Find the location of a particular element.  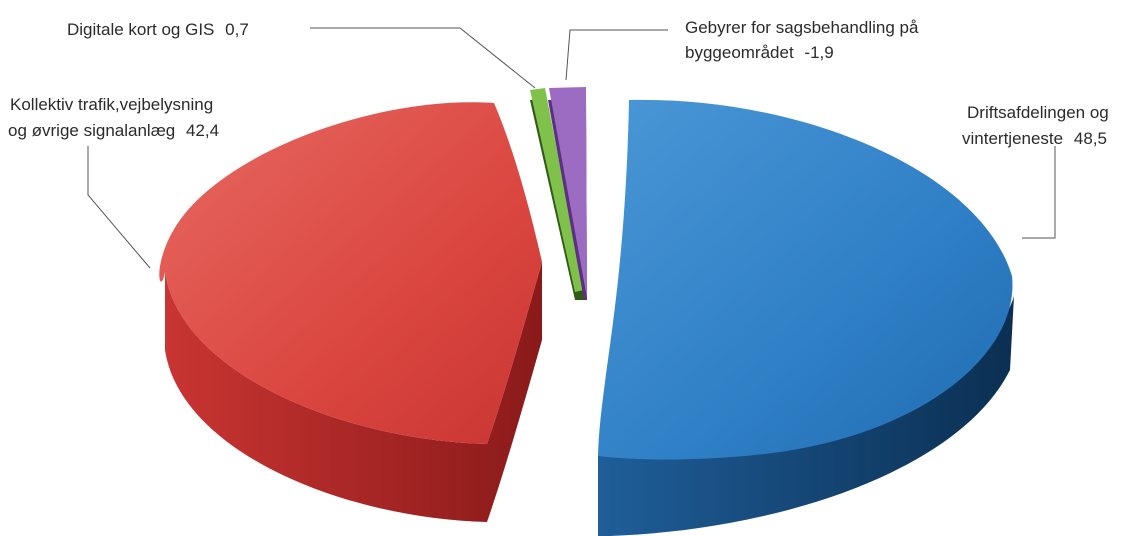

label-line-2: og øvrige signalanlæg is located at coordinates (91, 130).